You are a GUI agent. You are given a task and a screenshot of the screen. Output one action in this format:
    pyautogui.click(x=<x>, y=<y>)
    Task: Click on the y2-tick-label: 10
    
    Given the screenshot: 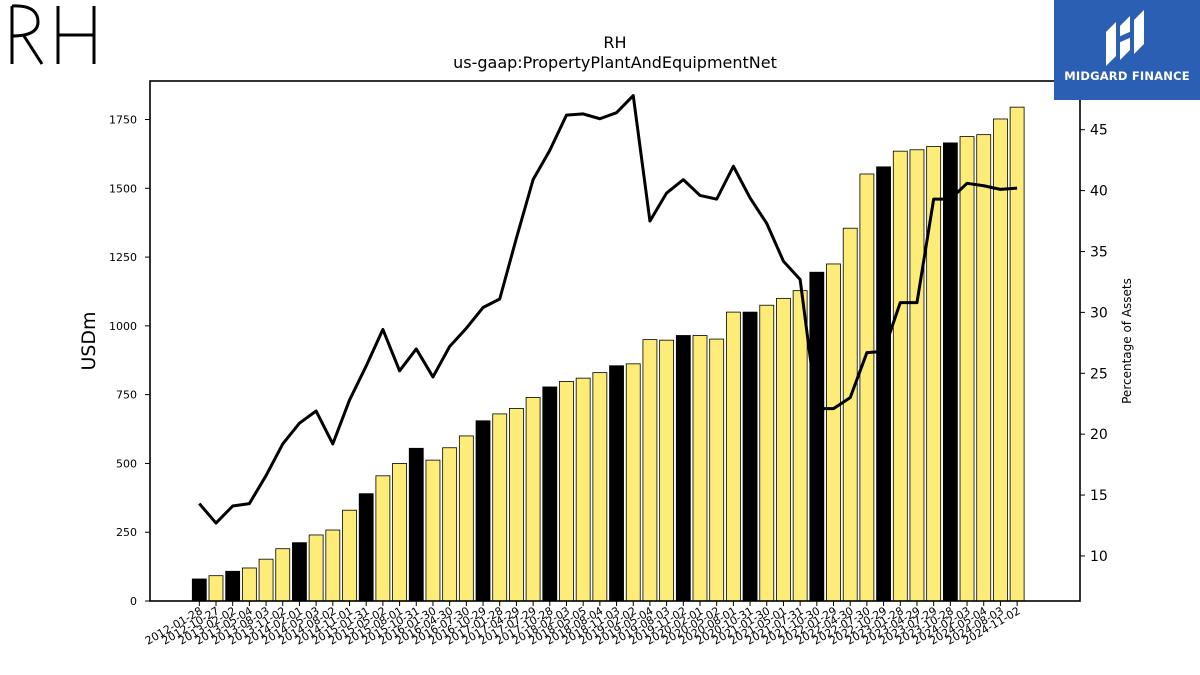 What is the action you would take?
    pyautogui.click(x=1099, y=557)
    